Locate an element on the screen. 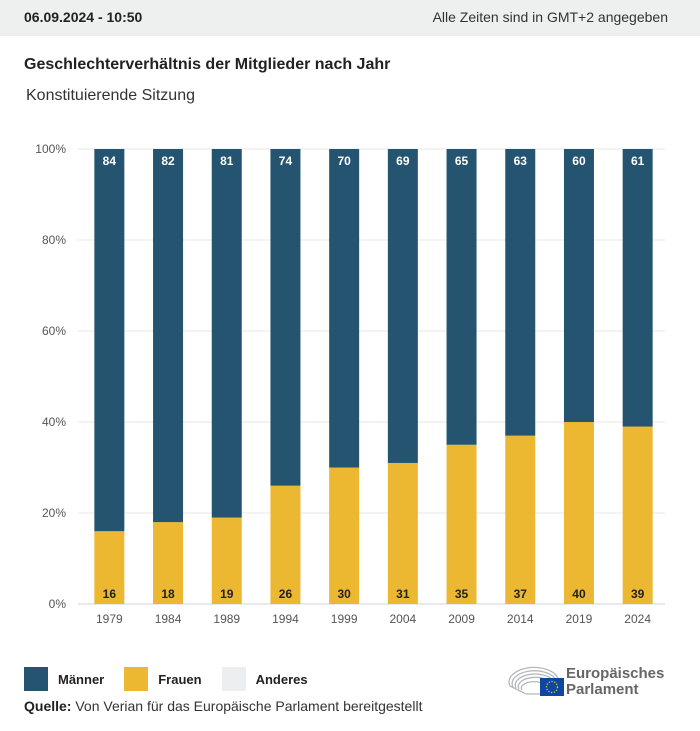  parliament-hemicycle-icon is located at coordinates (536, 681).